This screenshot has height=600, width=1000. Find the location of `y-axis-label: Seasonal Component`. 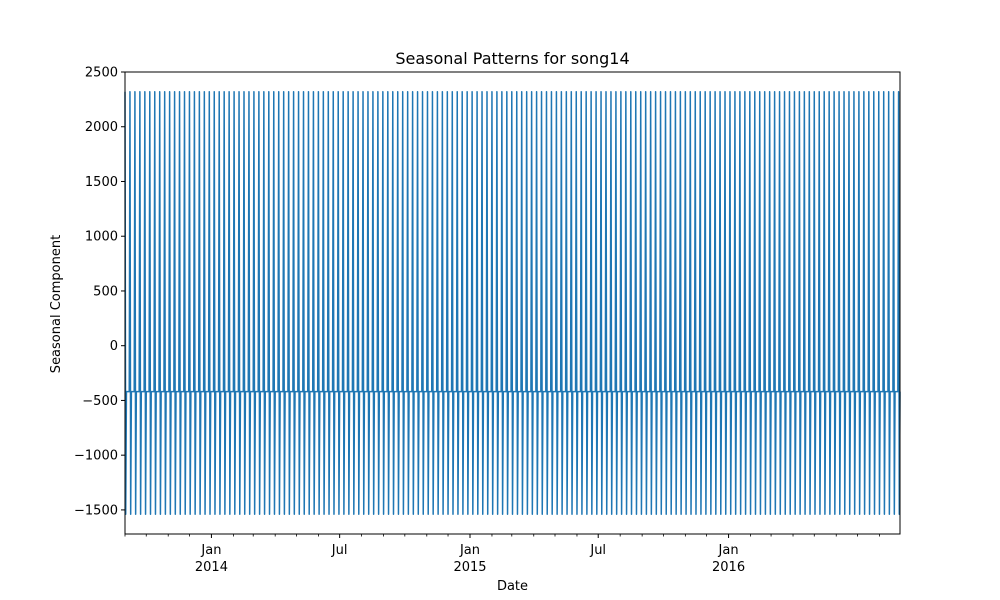

y-axis-label: Seasonal Component is located at coordinates (56, 304).